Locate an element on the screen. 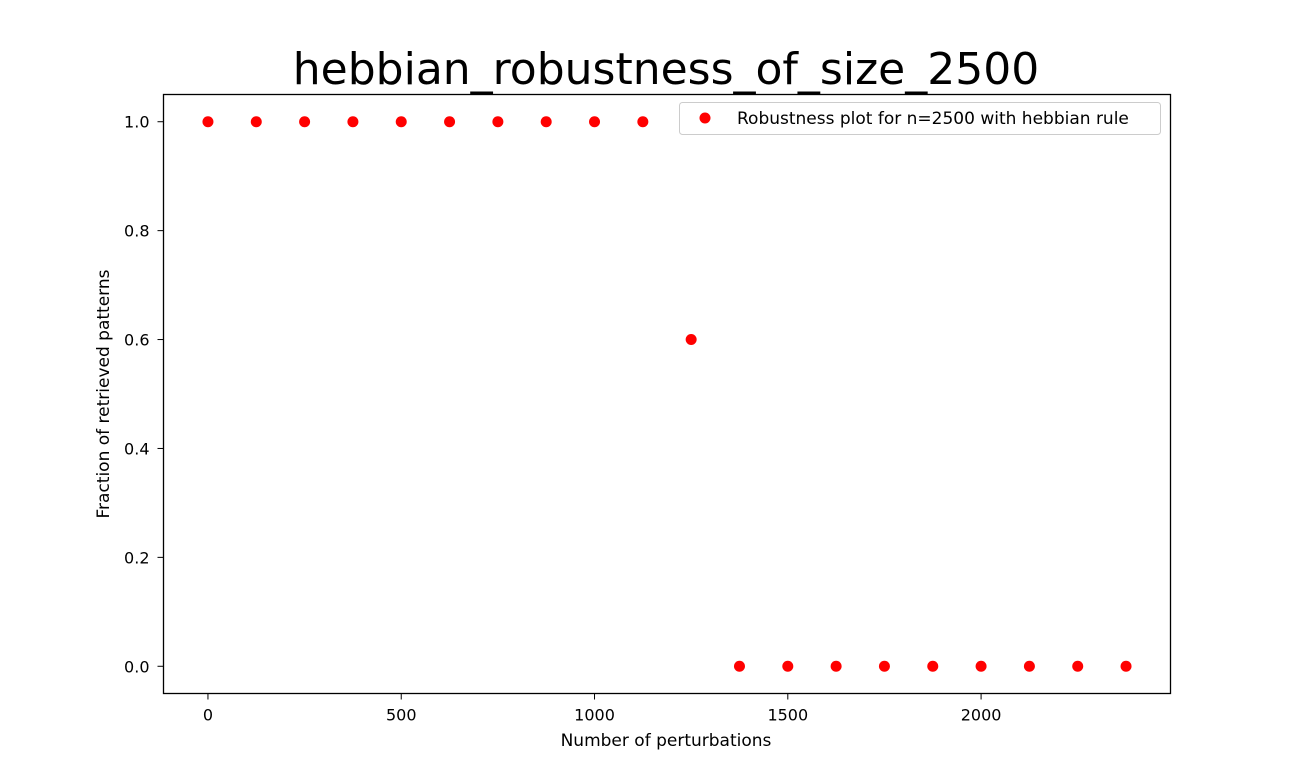 The height and width of the screenshot is (780, 1300). y-tick-label: 0.0 is located at coordinates (136, 666).